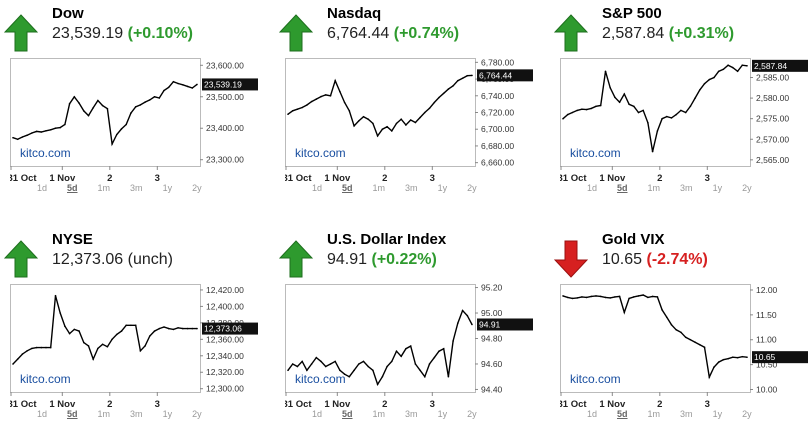 The width and height of the screenshot is (810, 429). I want to click on price-value: 12,373.06, so click(90, 259).